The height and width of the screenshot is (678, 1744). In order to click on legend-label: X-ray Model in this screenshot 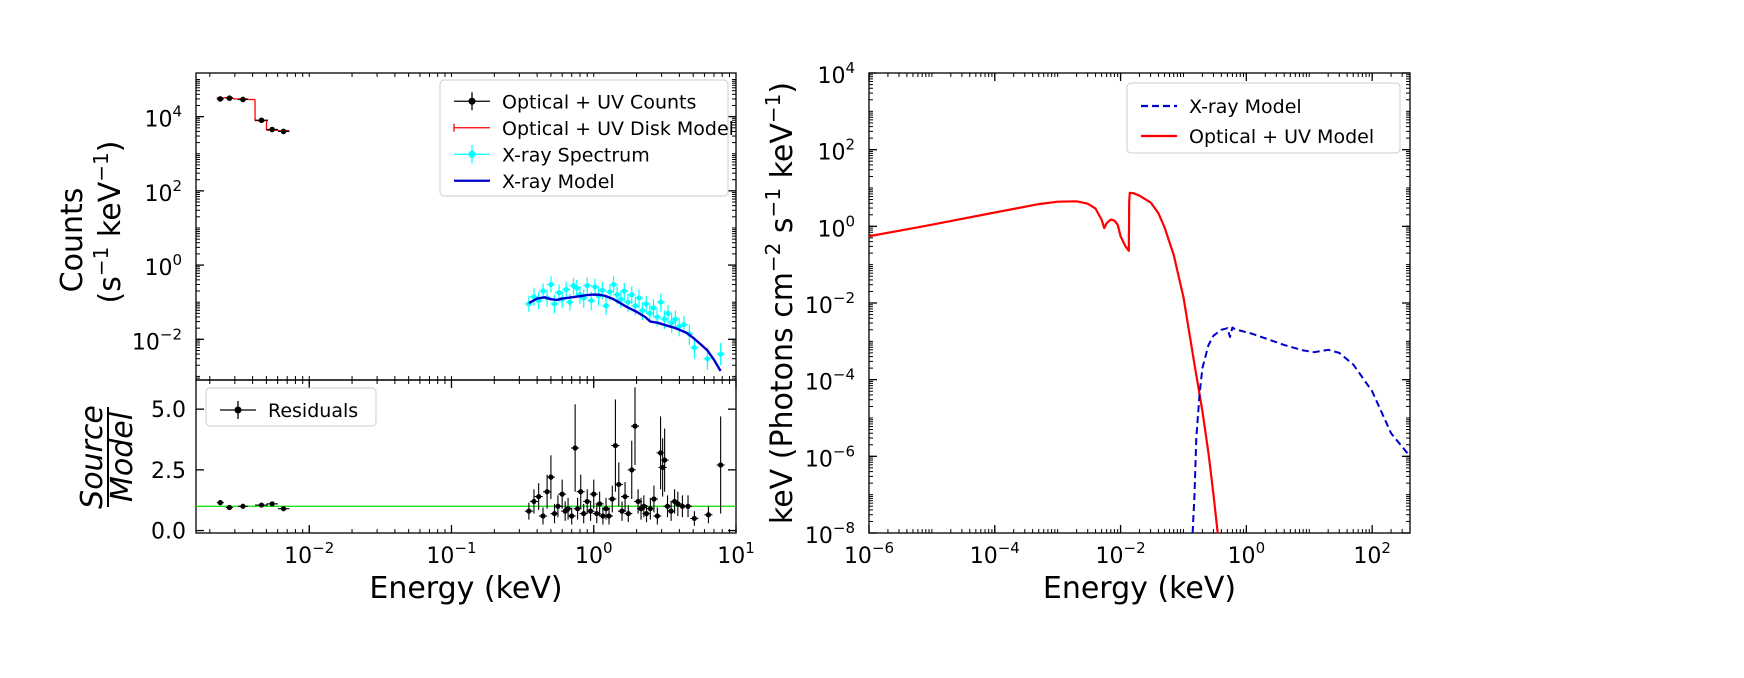, I will do `click(1245, 107)`.